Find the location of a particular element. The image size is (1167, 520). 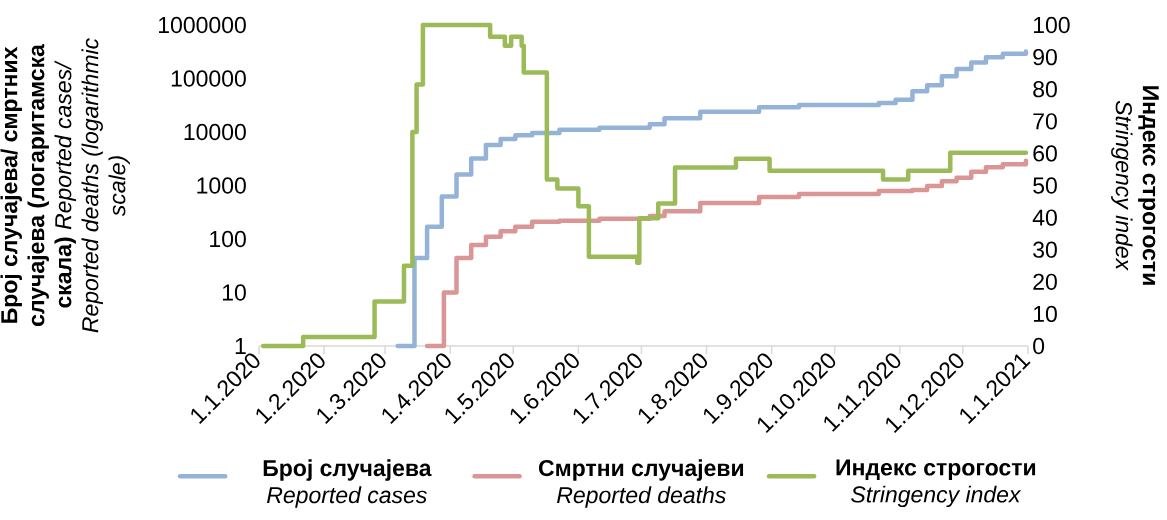

legend-label: Број случајева Reported cases is located at coordinates (347, 483).